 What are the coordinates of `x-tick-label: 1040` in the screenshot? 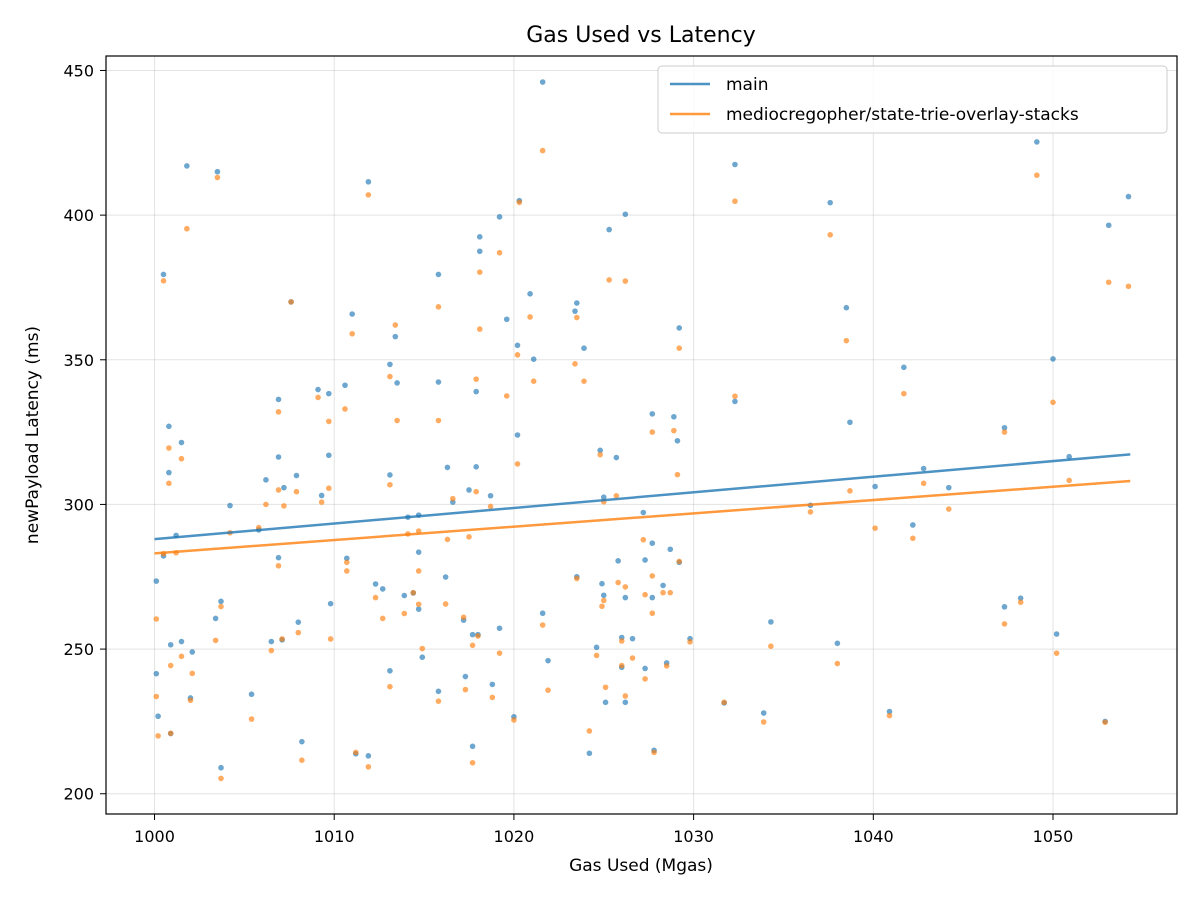 It's located at (873, 836).